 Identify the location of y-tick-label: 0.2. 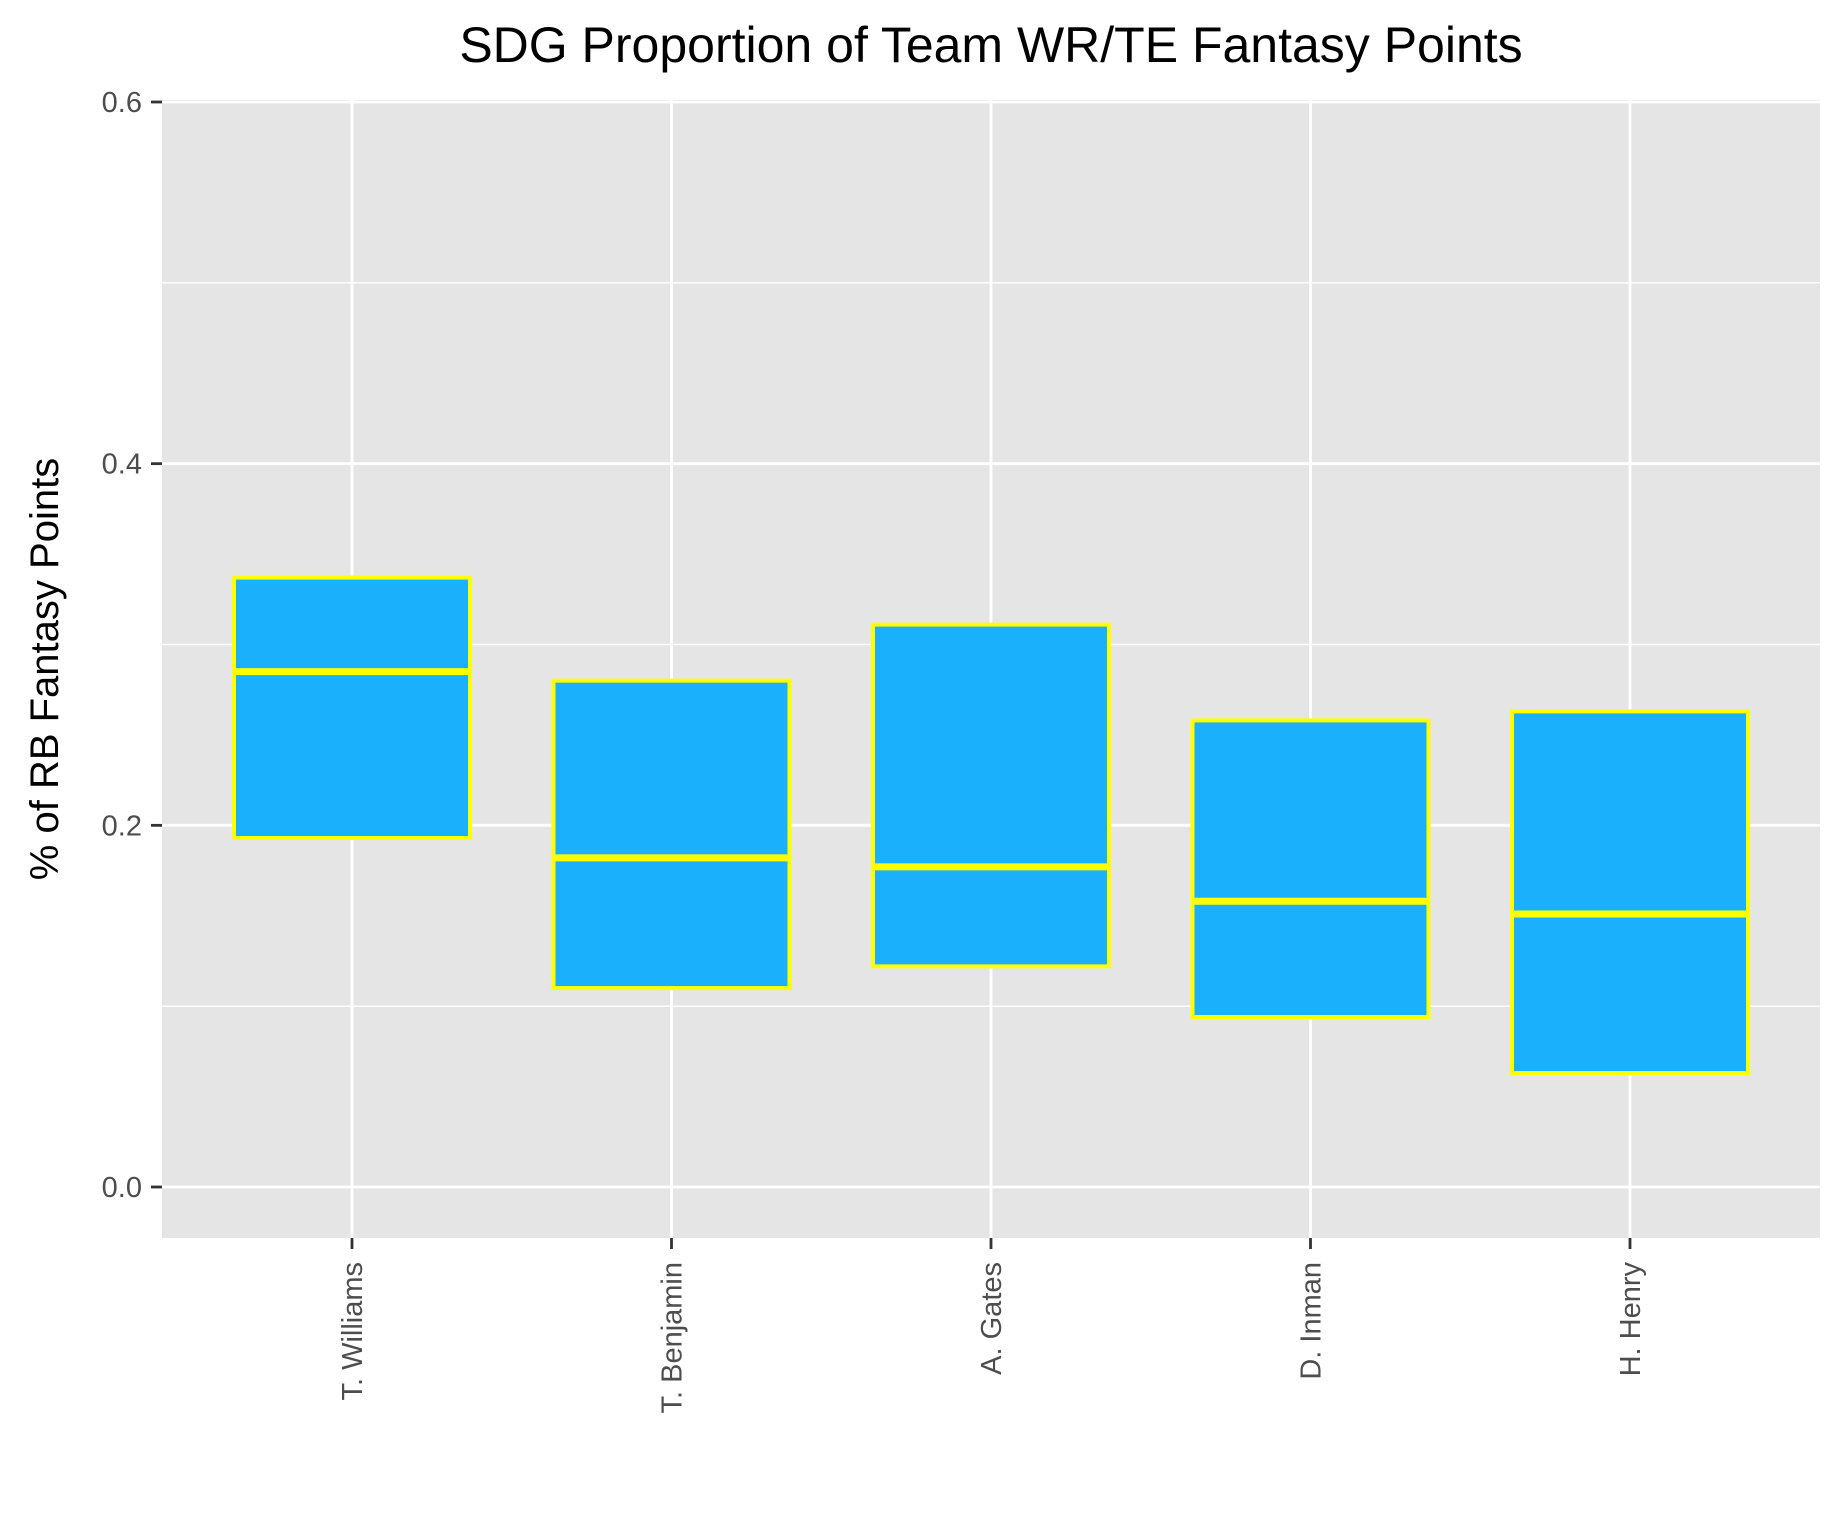
(122, 826).